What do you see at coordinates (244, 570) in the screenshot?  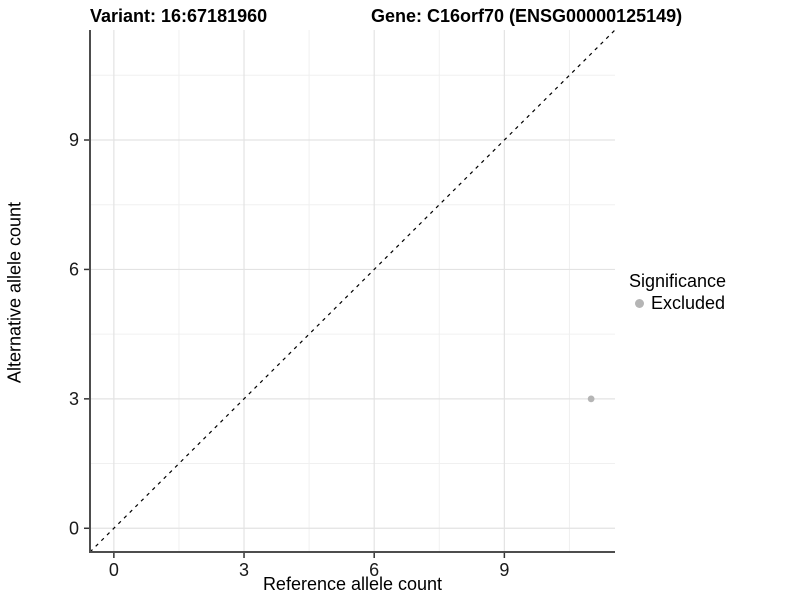 I see `x-tick-label: 3` at bounding box center [244, 570].